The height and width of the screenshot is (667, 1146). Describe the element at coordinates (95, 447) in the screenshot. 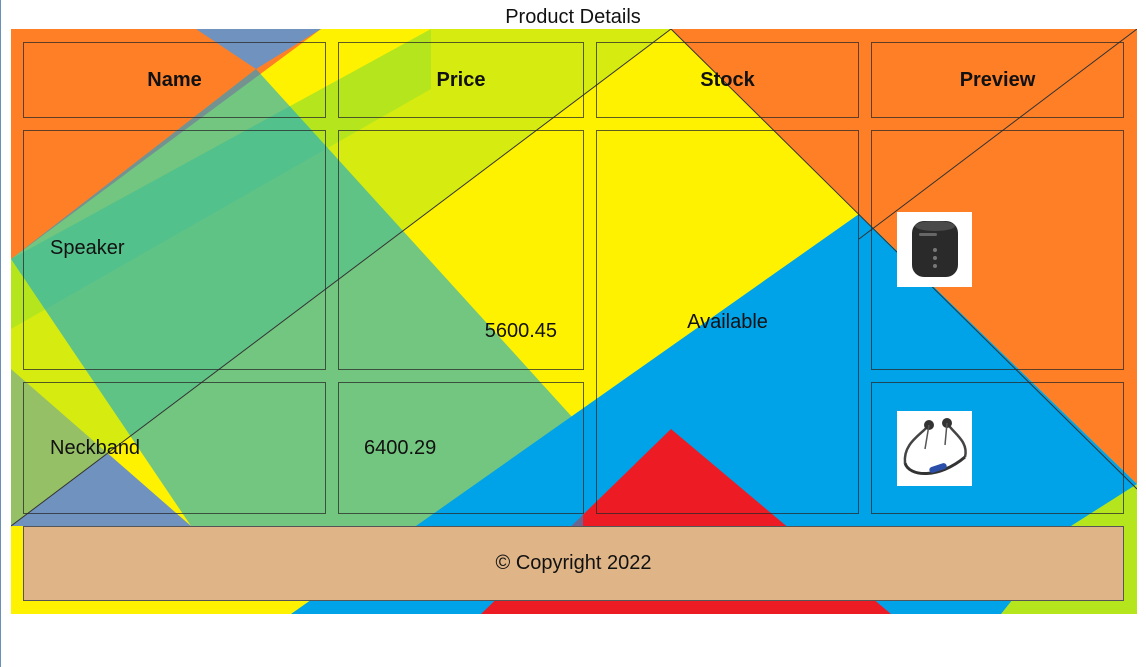

I see `product-name: Neckband` at that location.